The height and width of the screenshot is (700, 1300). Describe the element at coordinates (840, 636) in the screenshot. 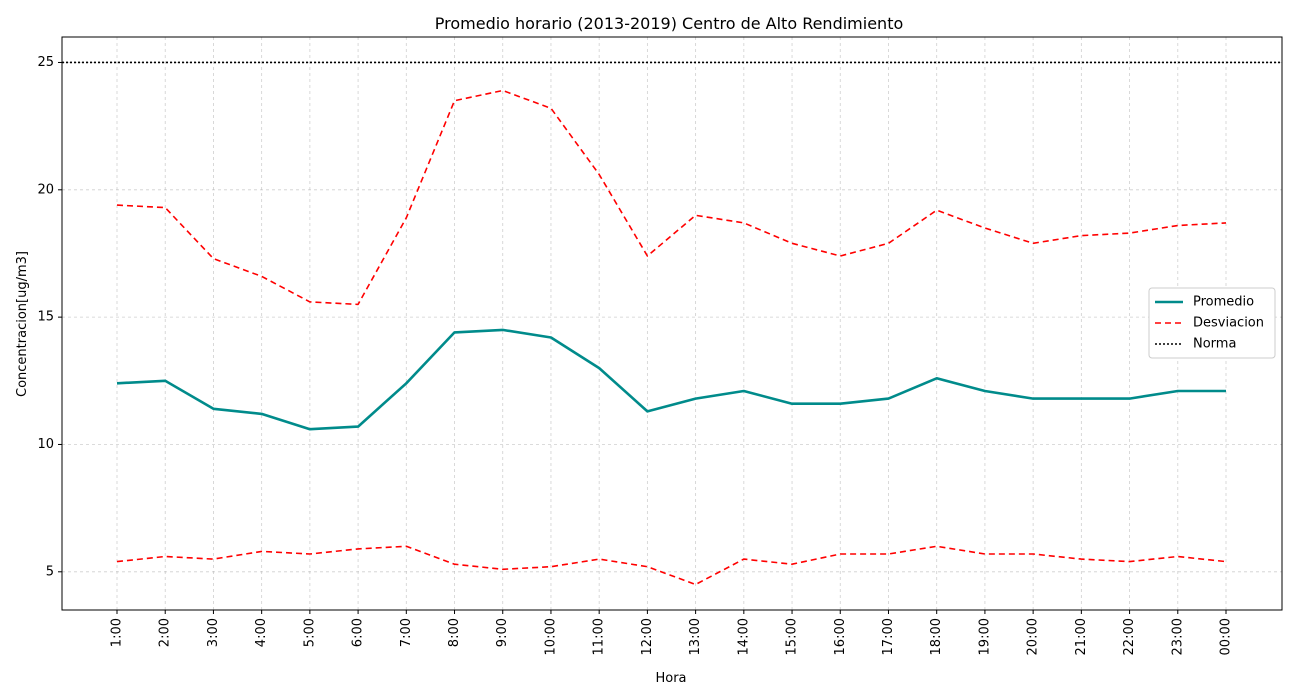

I see `x-tick-label: 16:00` at that location.